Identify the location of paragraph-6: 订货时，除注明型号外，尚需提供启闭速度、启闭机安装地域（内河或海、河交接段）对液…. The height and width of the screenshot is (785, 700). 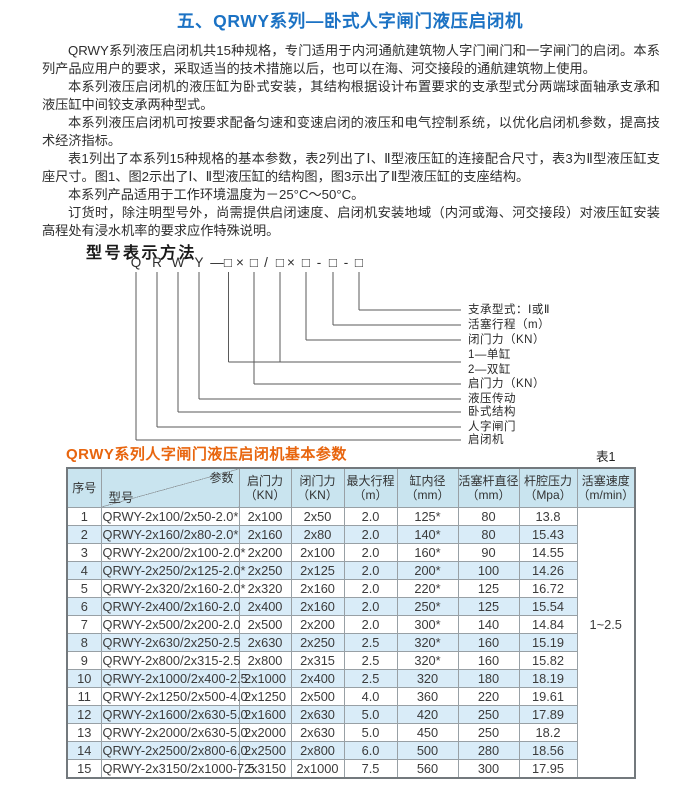
(351, 221).